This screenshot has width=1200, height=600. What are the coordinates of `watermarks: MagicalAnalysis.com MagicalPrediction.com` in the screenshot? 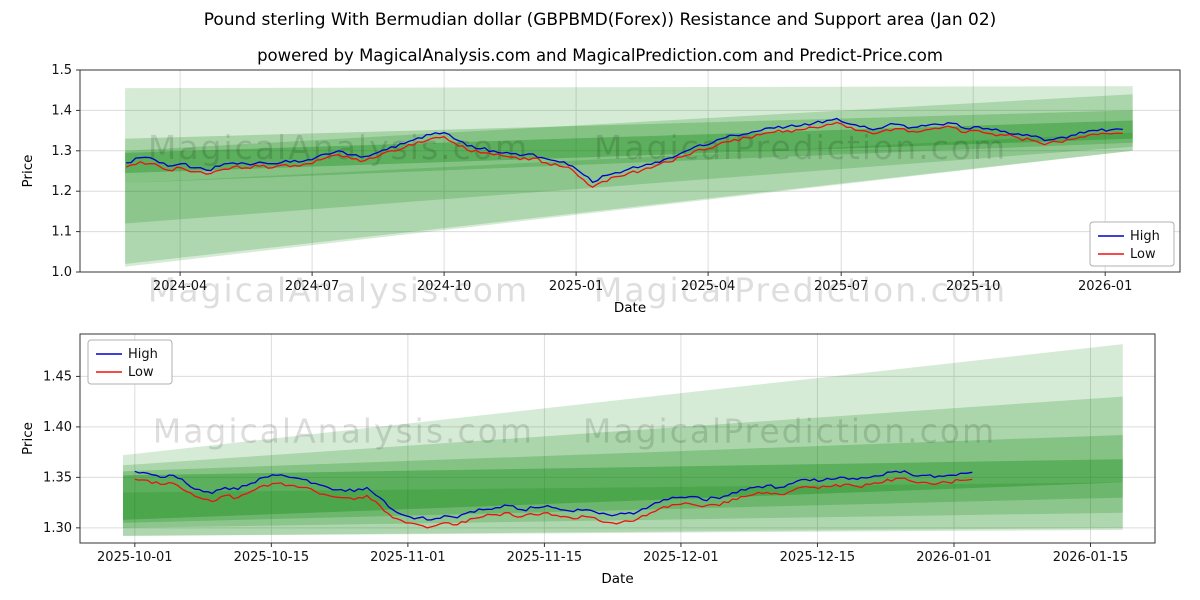 It's located at (574, 431).